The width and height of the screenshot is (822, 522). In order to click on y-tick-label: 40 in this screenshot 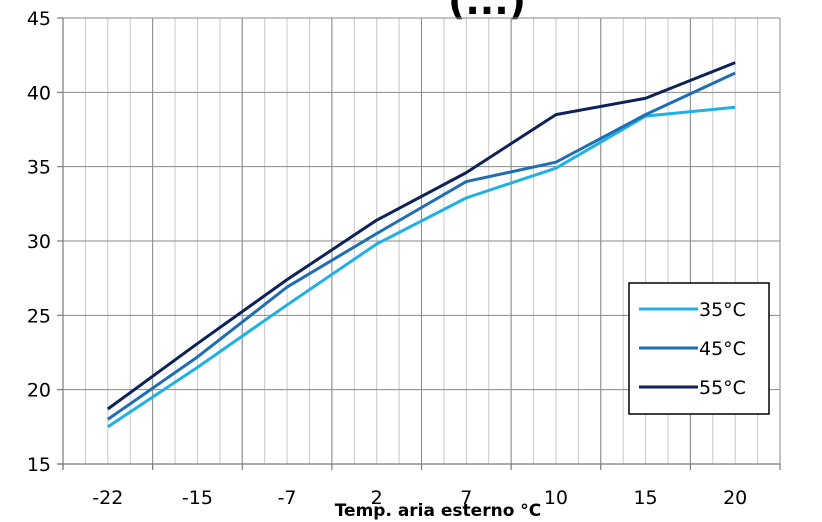, I will do `click(39, 93)`.